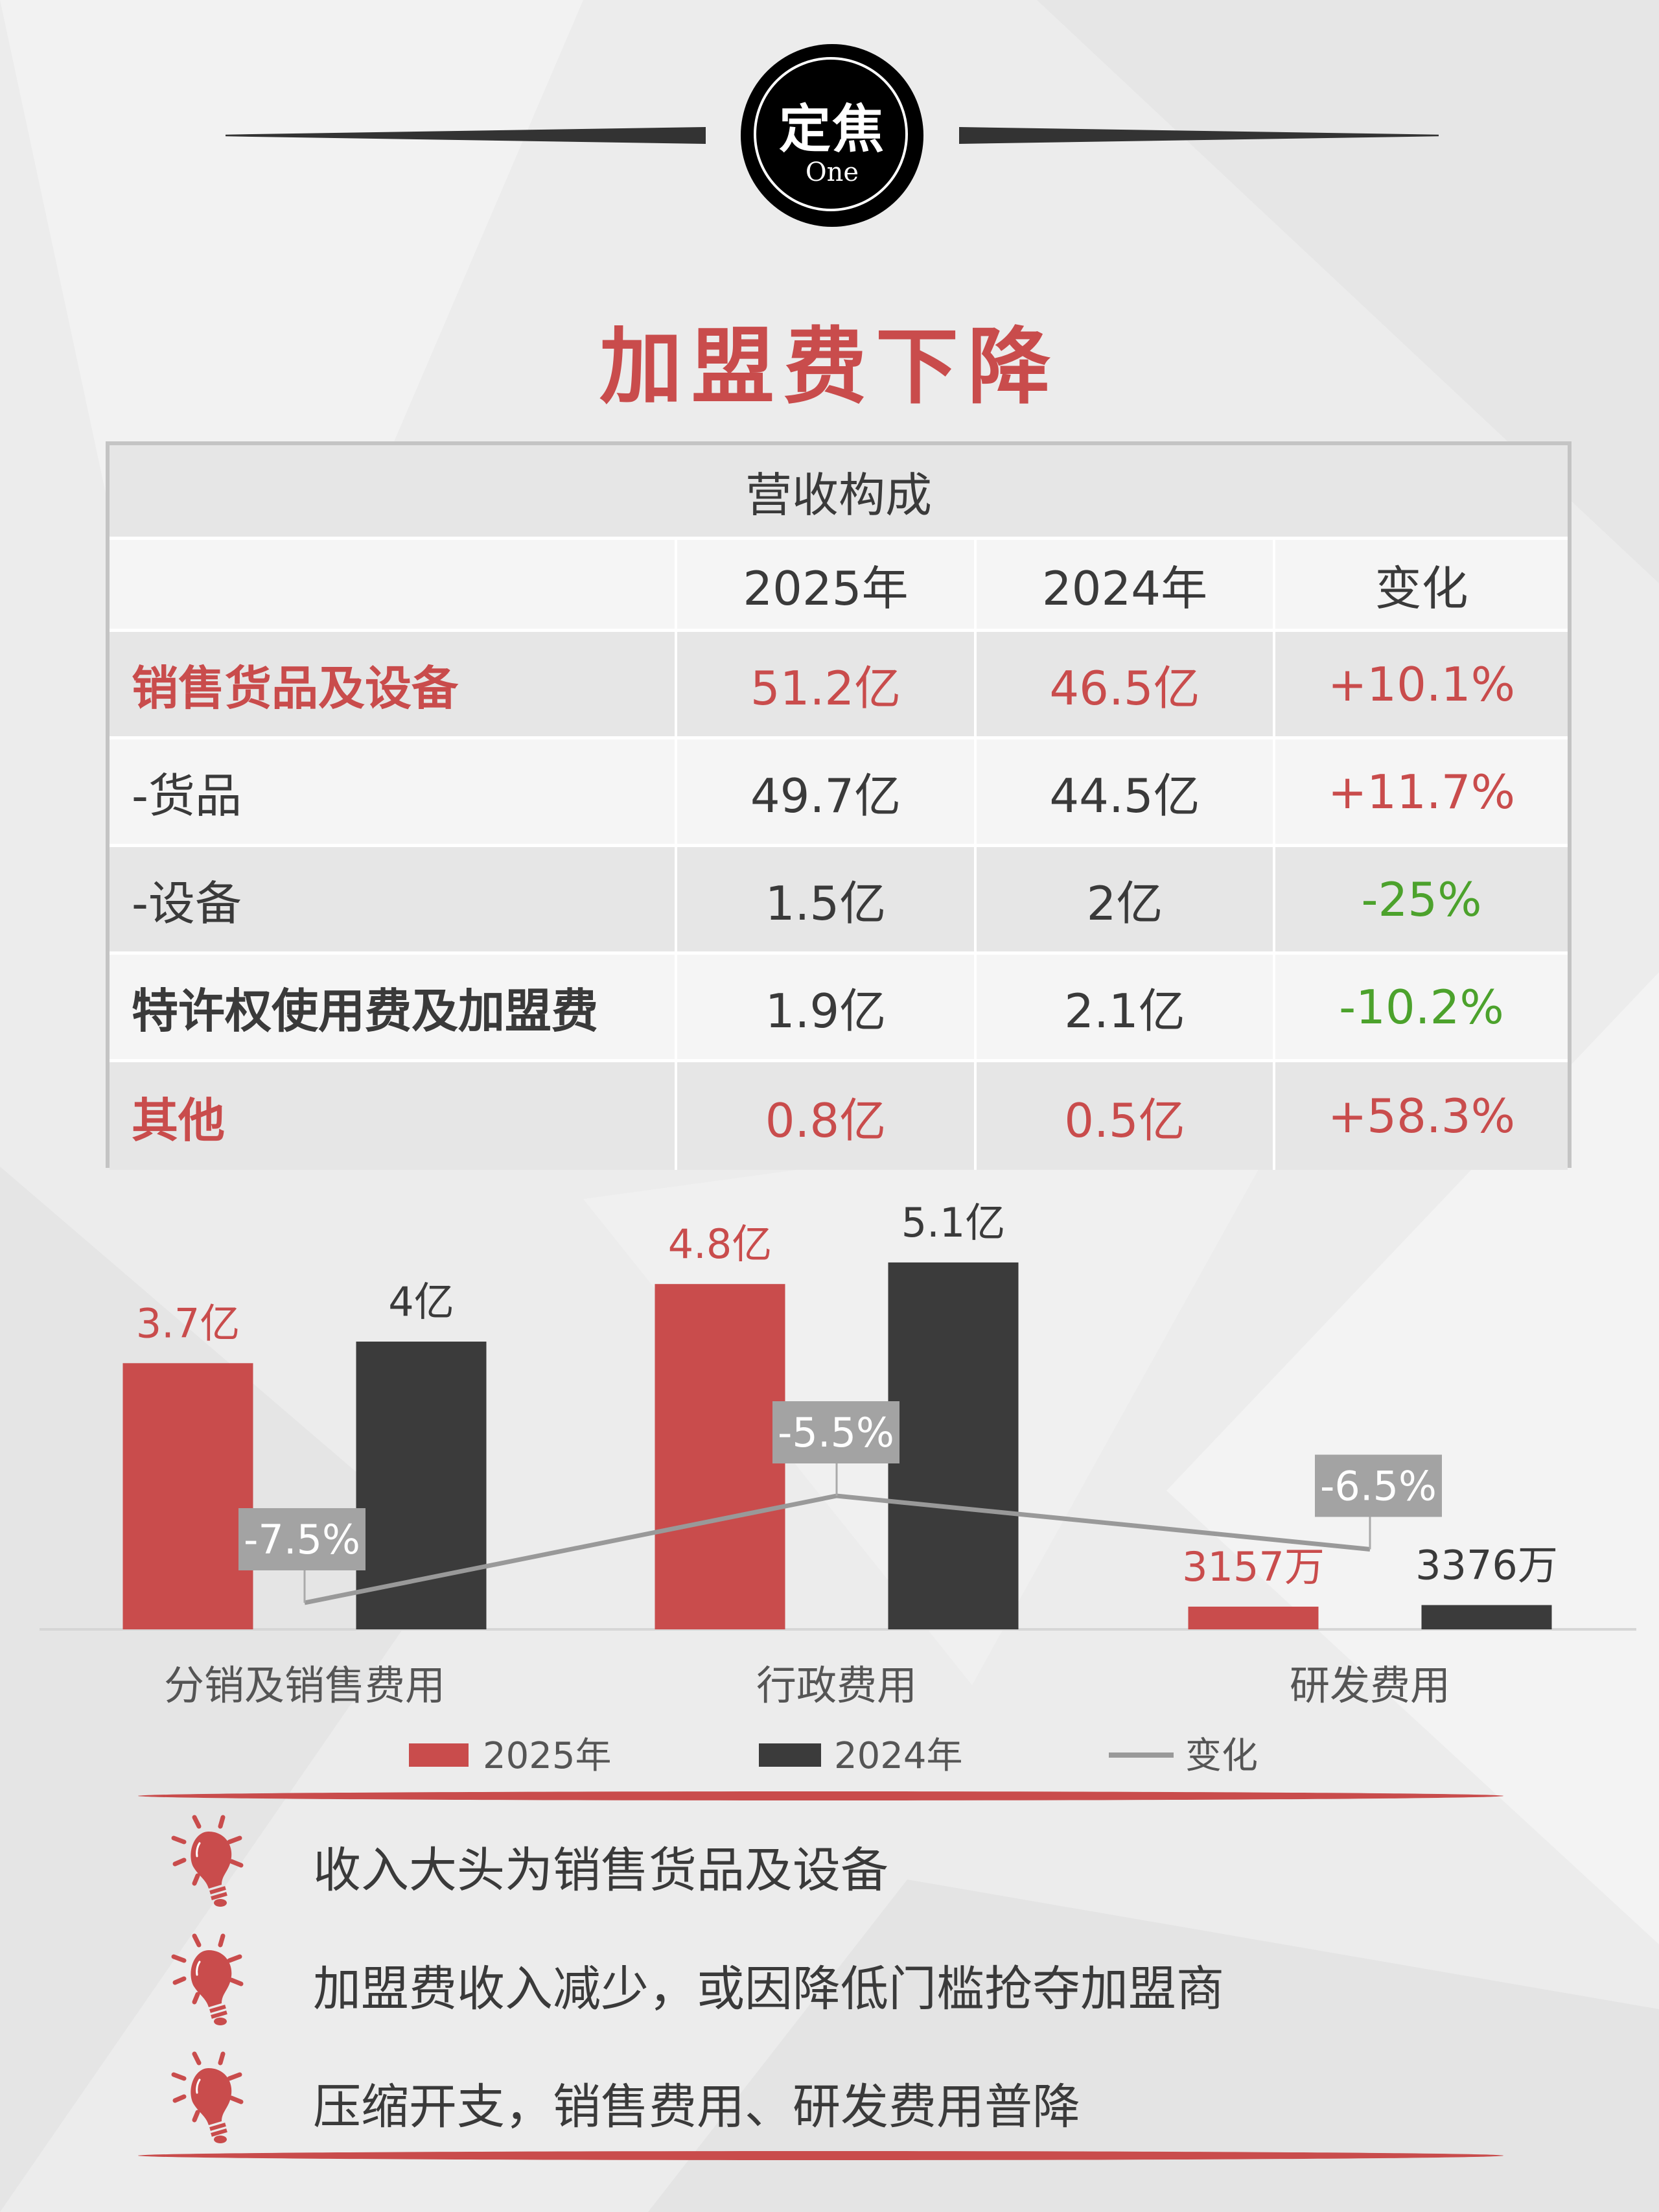 This screenshot has width=1659, height=2212. I want to click on legend-swatch-2024, so click(790, 1755).